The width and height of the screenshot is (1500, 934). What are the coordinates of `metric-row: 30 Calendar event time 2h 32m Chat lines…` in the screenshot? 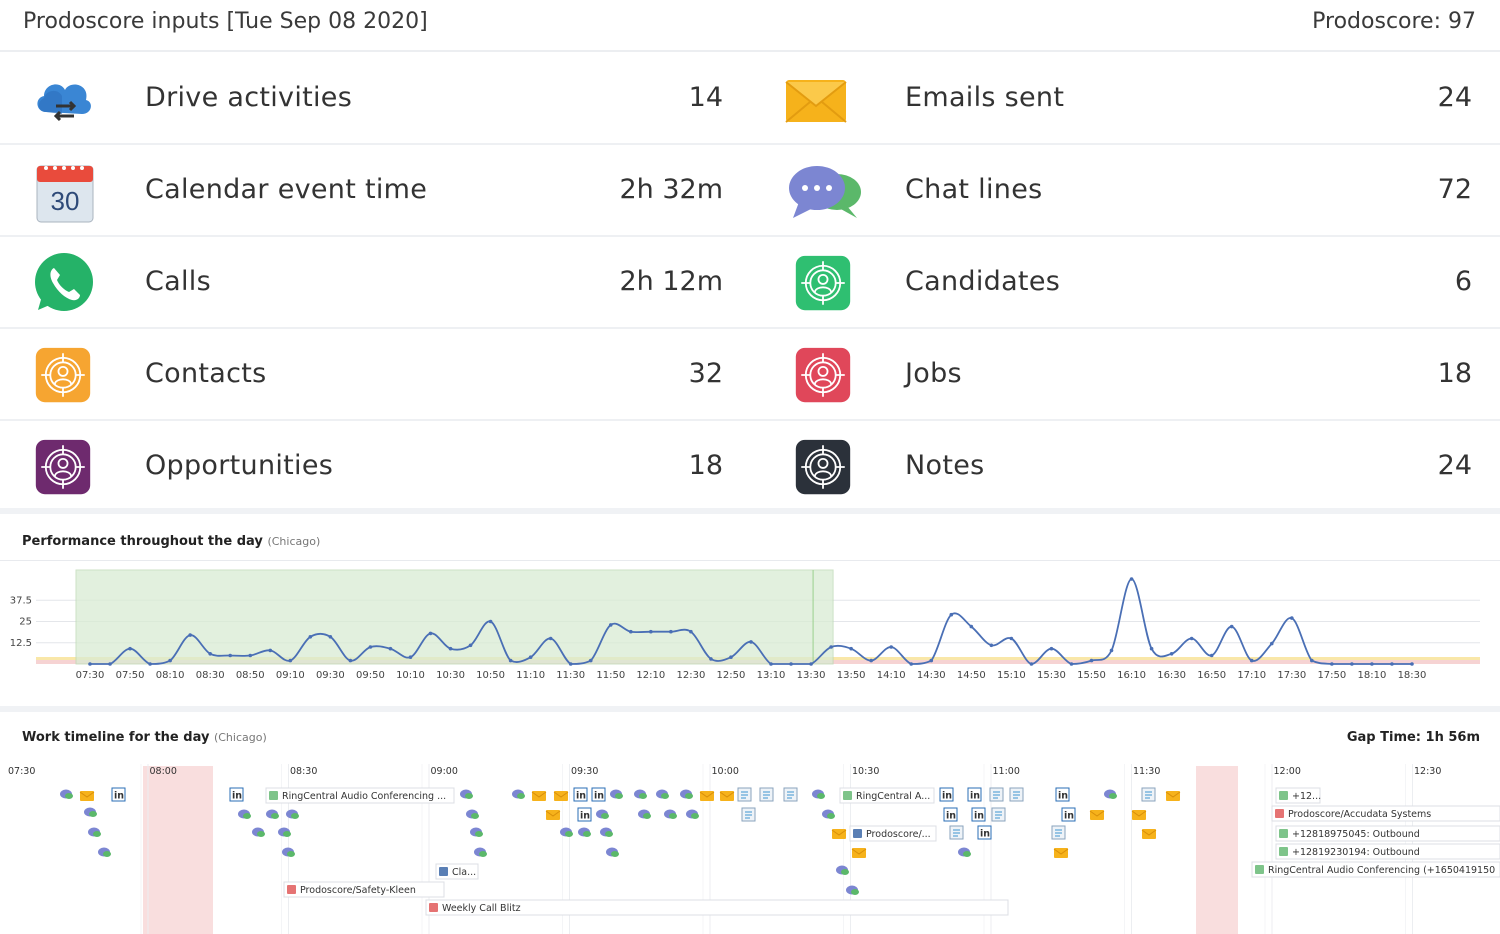 It's located at (750, 191).